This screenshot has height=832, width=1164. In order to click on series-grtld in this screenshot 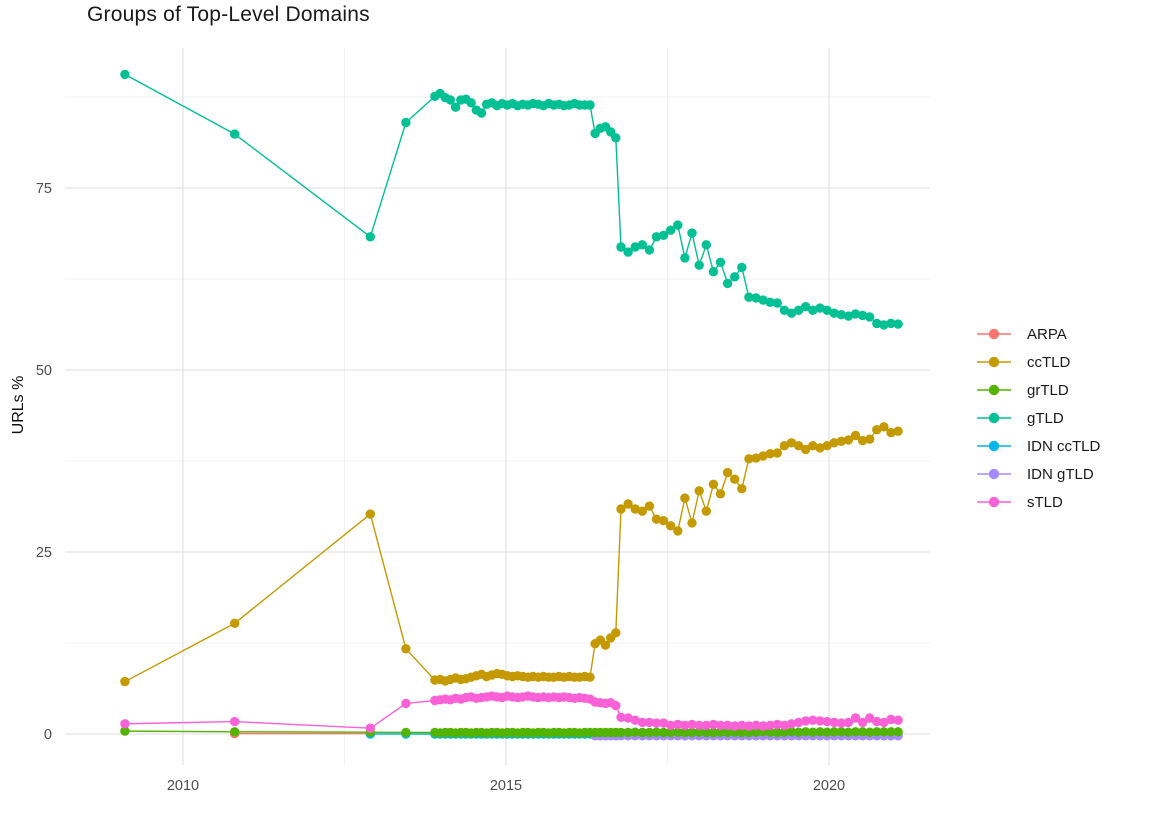, I will do `click(511, 732)`.